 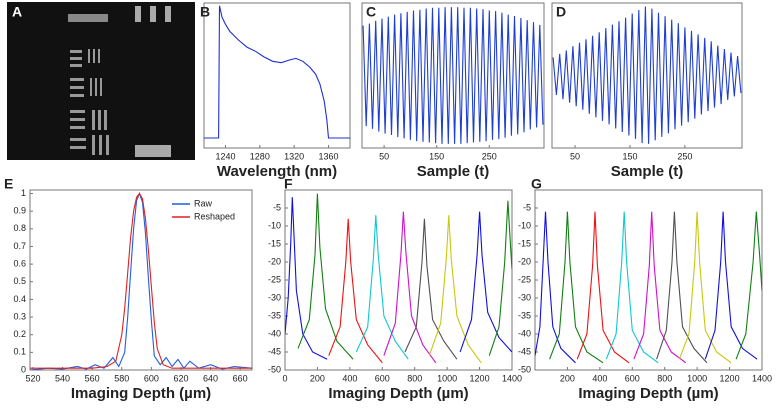 I want to click on legend-label: Raw, so click(x=203, y=203).